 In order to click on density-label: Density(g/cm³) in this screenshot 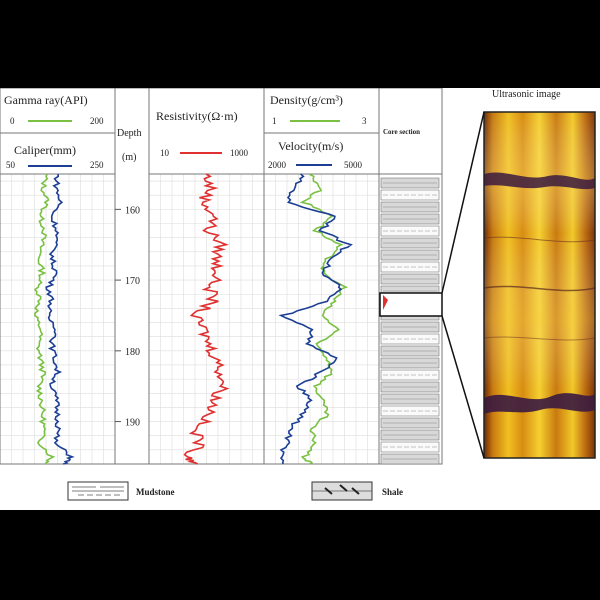, I will do `click(306, 100)`.